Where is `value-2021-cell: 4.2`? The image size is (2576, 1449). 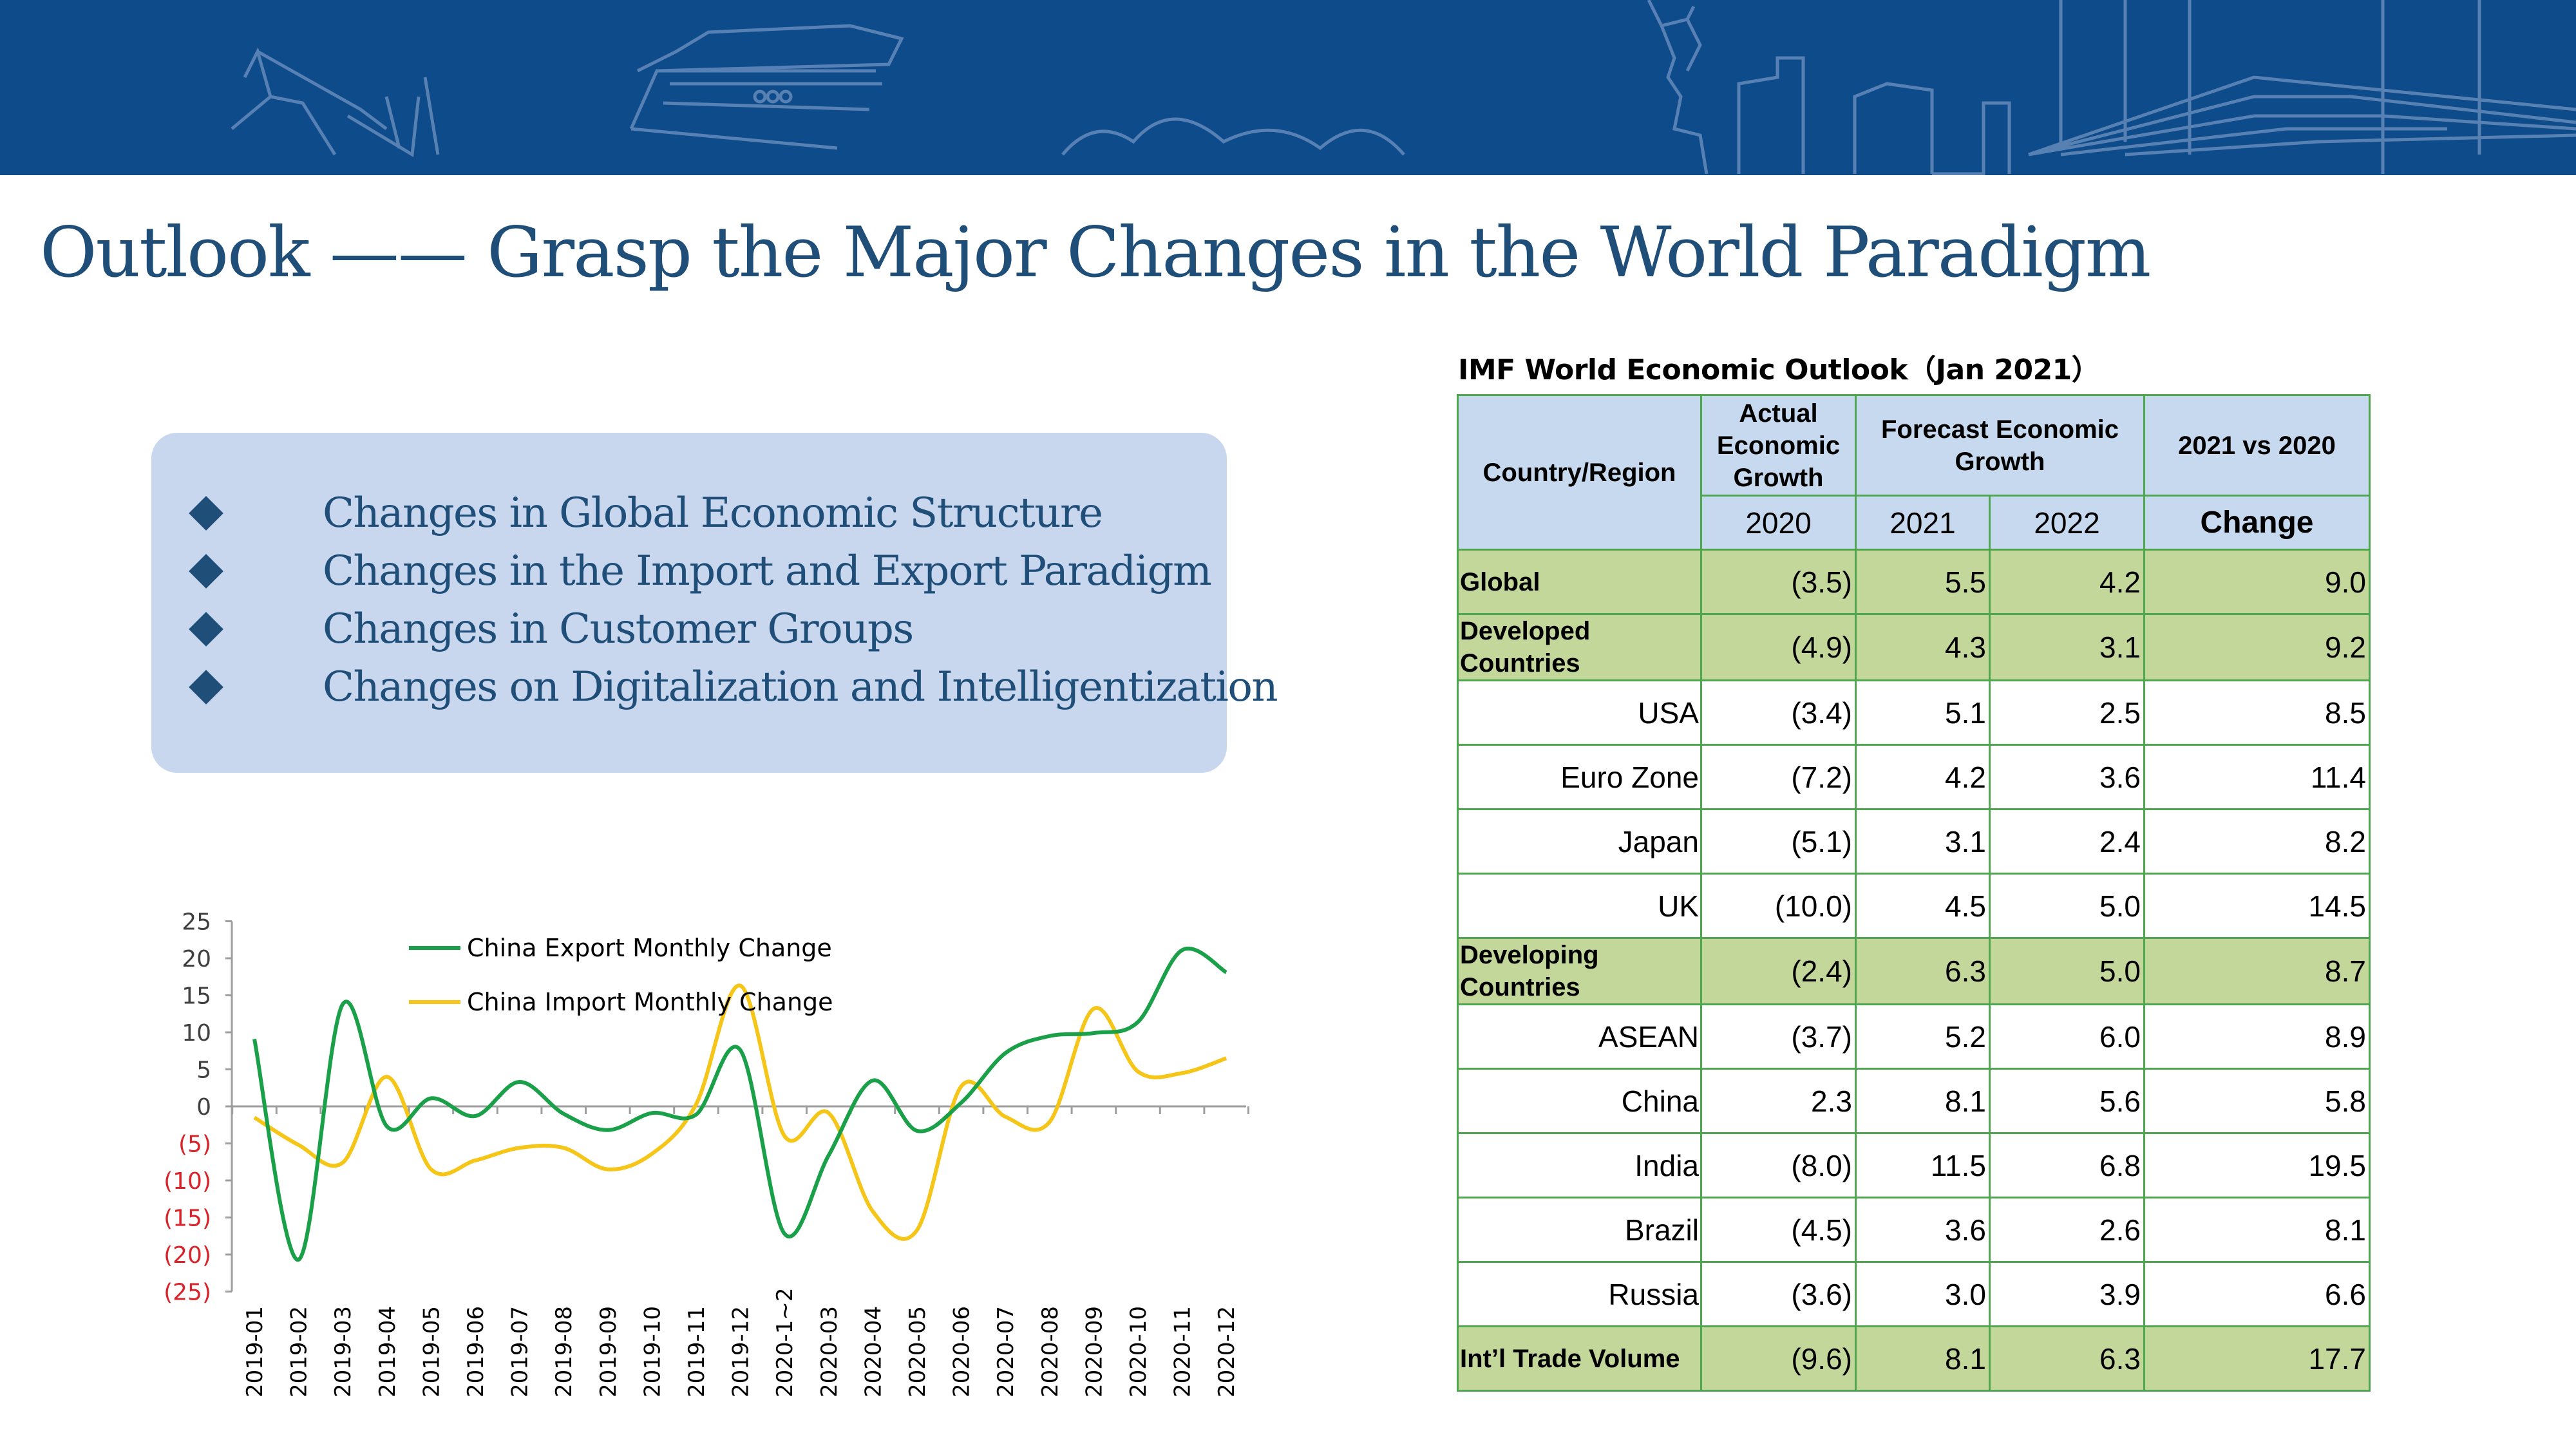
value-2021-cell: 4.2 is located at coordinates (1923, 777).